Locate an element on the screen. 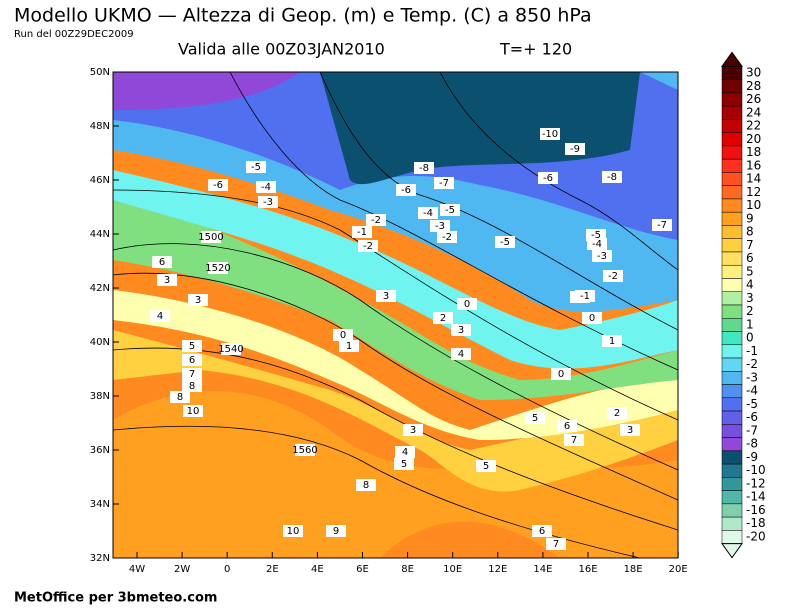  contour-label: 0 is located at coordinates (592, 318).